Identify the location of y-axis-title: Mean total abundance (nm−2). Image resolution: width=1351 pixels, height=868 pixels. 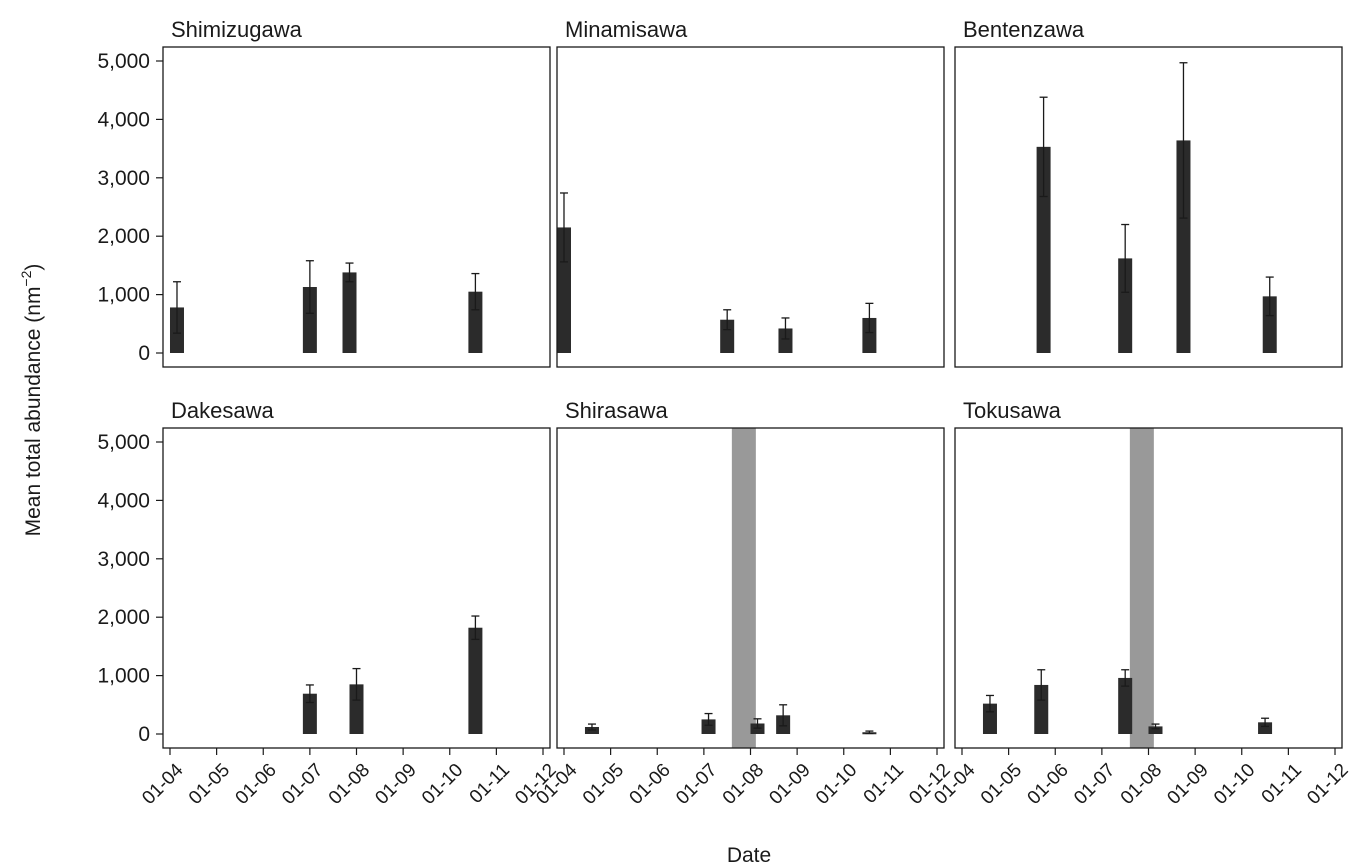
(31, 400).